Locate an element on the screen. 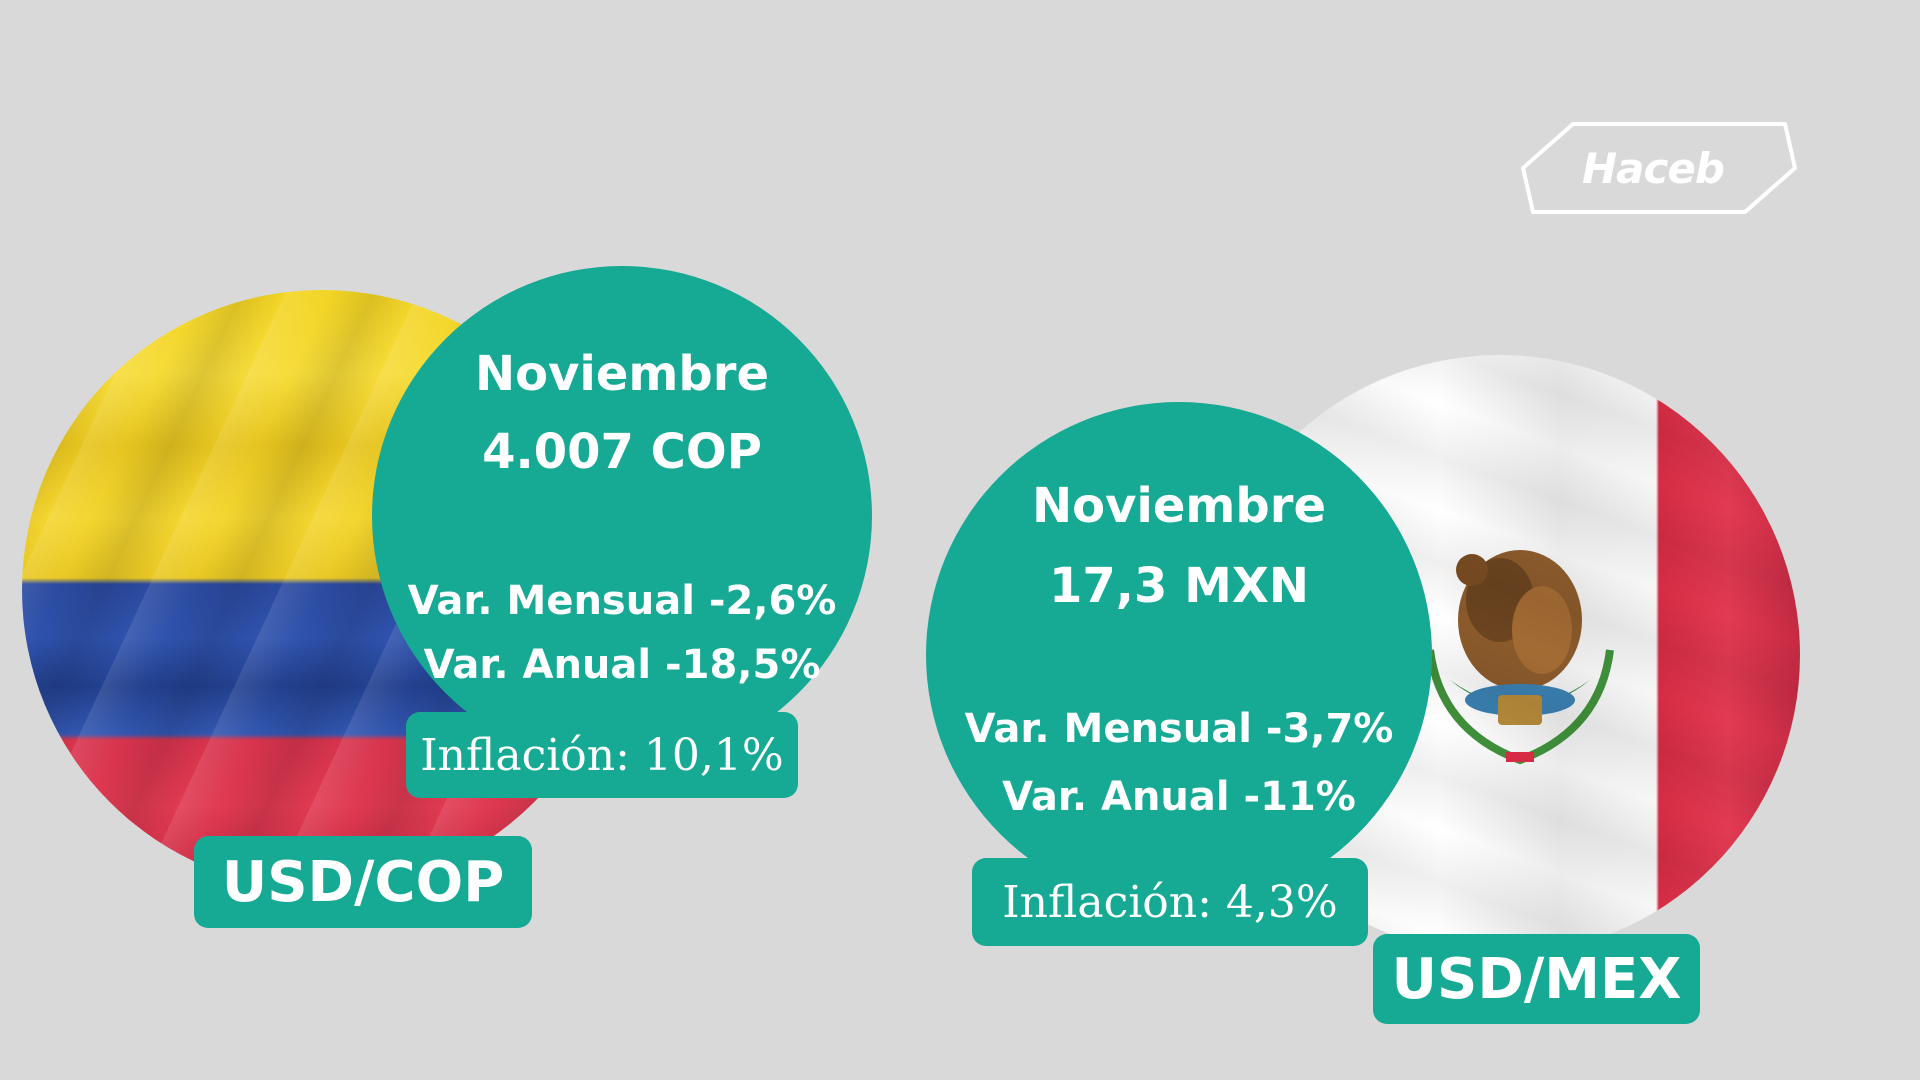 The image size is (1920, 1080). eagle-emblem-icon is located at coordinates (1520, 657).